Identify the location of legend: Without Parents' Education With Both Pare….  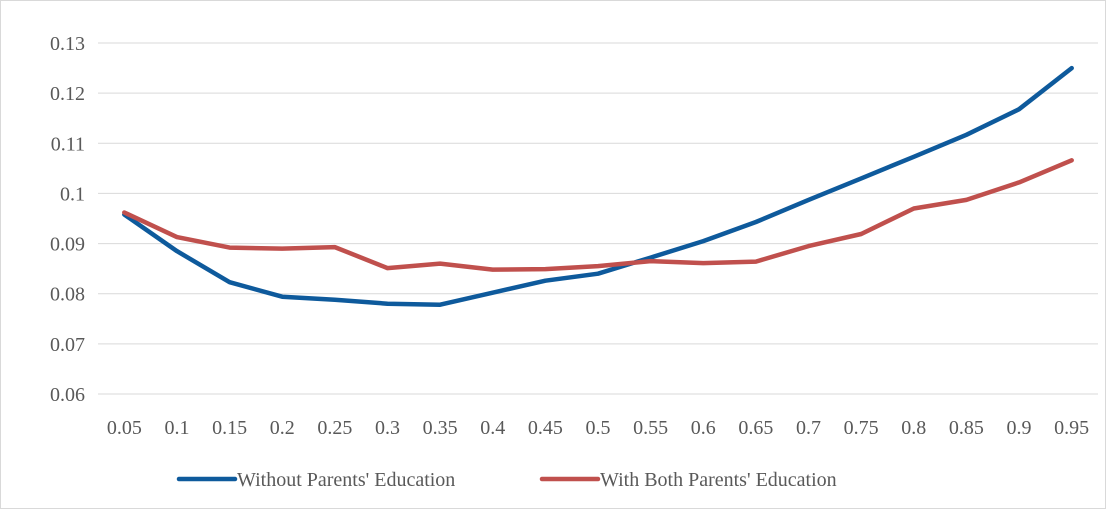
(506, 480).